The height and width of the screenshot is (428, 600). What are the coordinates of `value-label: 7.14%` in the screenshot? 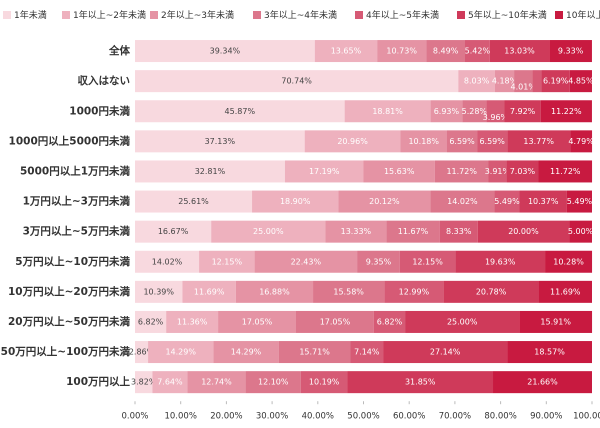 It's located at (367, 352).